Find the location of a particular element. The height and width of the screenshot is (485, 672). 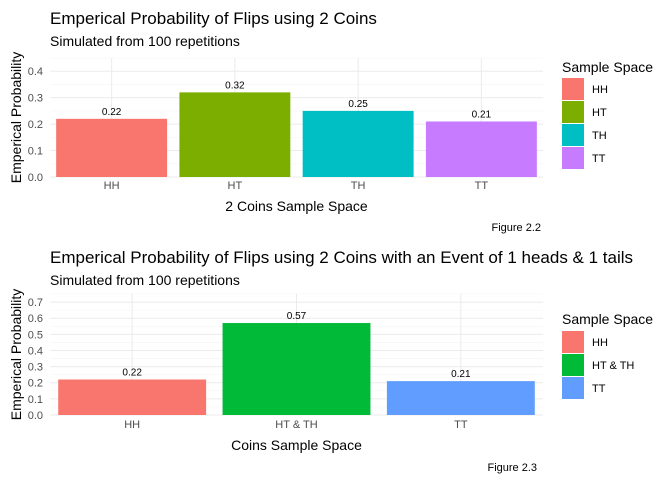

bar-th is located at coordinates (358, 143).